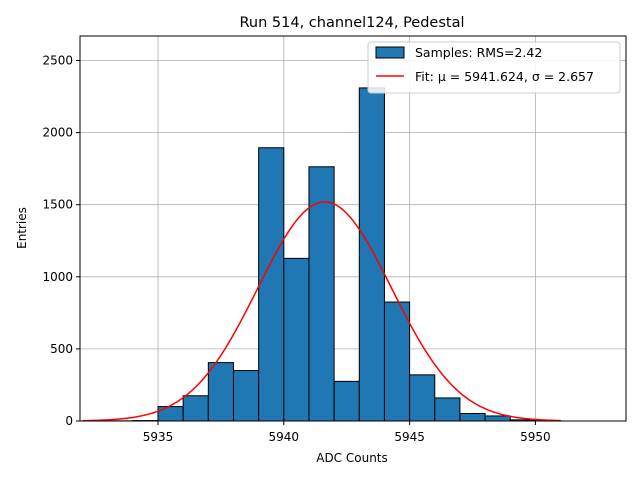  Describe the element at coordinates (478, 52) in the screenshot. I see `legend-histogram-label: Samples: RMS=2.42` at that location.